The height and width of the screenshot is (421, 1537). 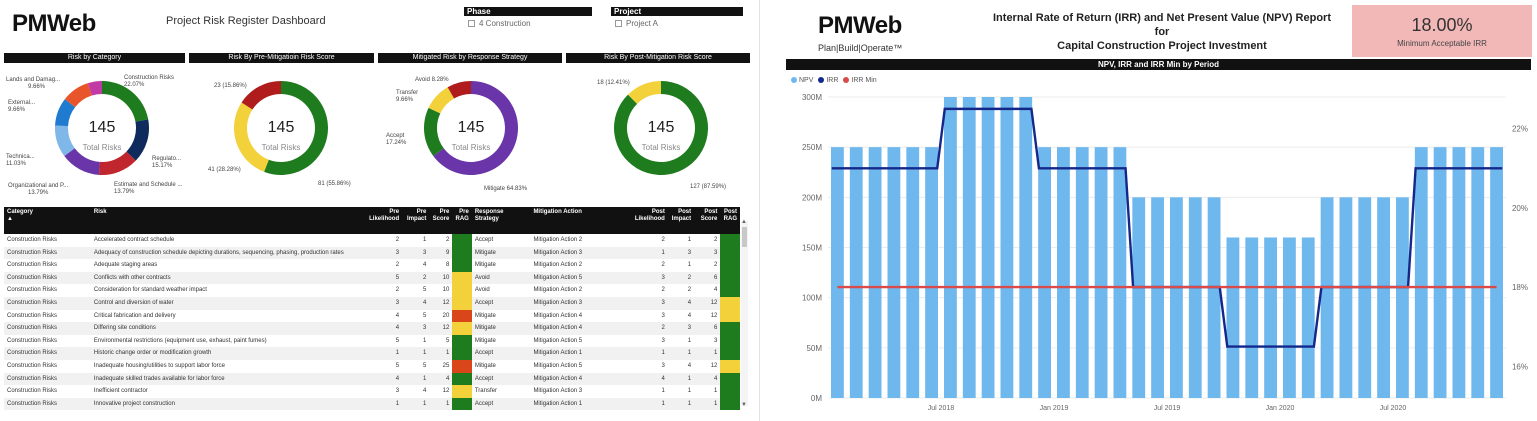 I want to click on scroll-down-icon: ▼, so click(x=744, y=405).